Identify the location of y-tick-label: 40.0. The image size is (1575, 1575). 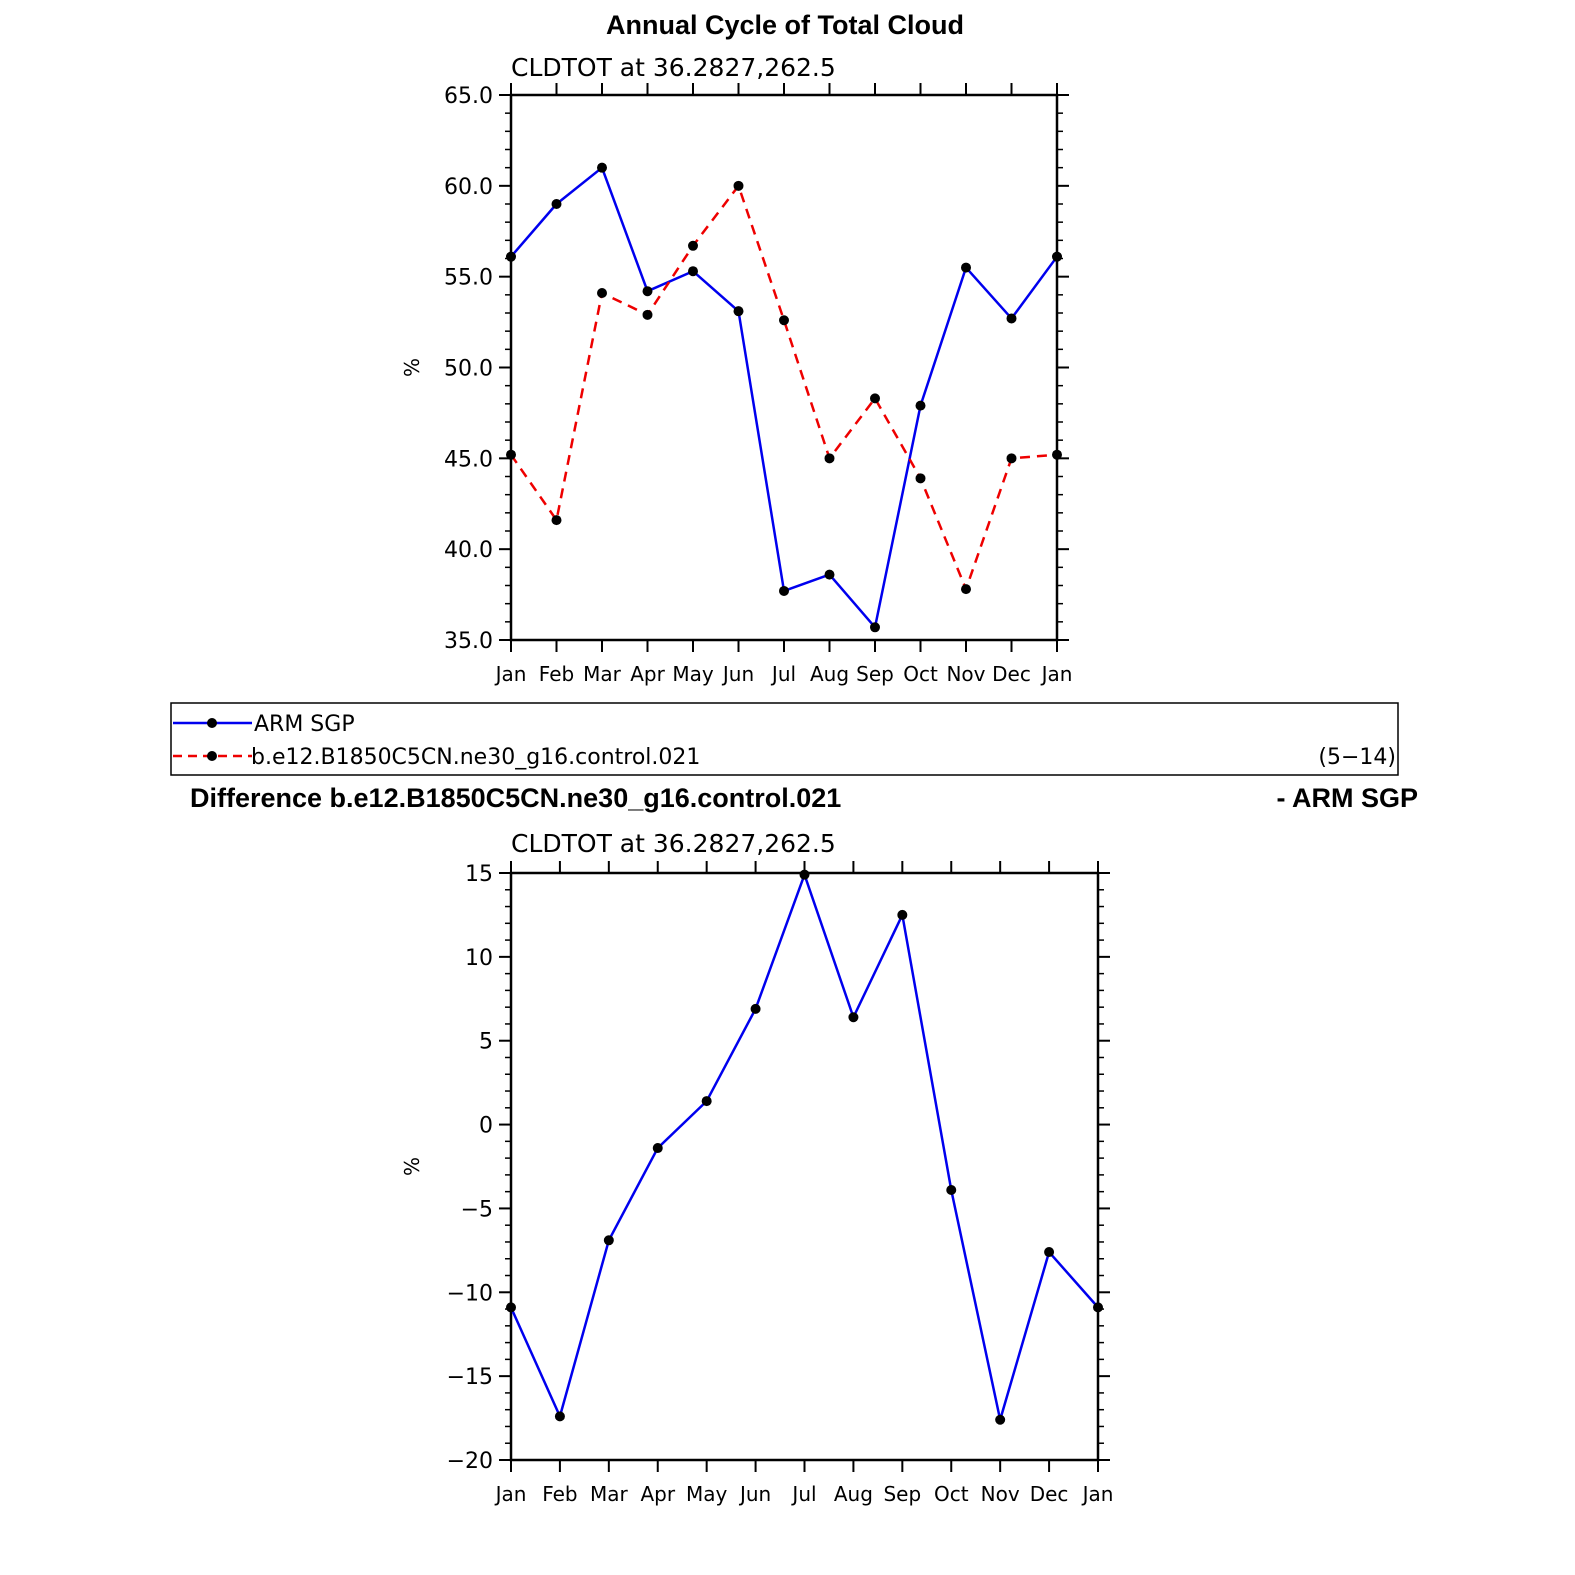
(468, 550).